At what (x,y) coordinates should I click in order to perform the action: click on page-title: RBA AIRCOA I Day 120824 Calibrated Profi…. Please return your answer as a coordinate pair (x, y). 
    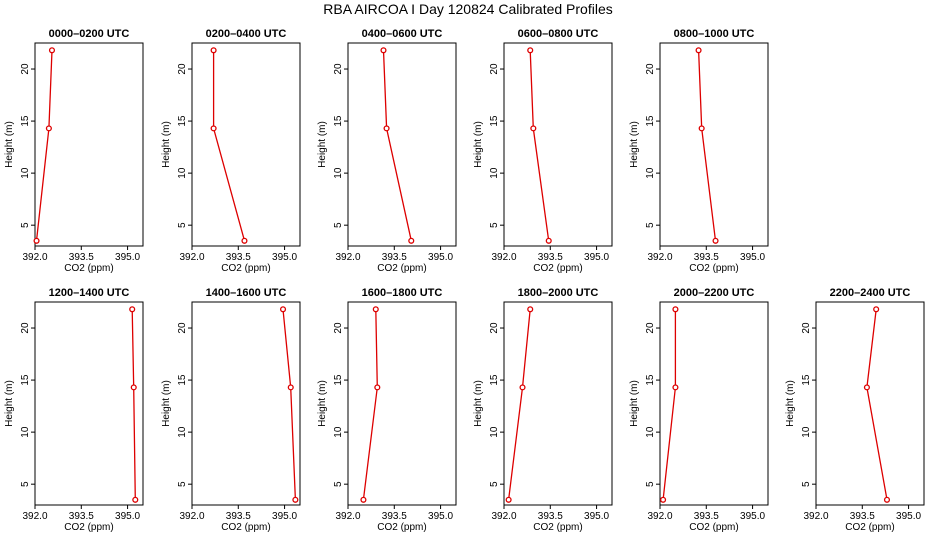
    Looking at the image, I should click on (468, 9).